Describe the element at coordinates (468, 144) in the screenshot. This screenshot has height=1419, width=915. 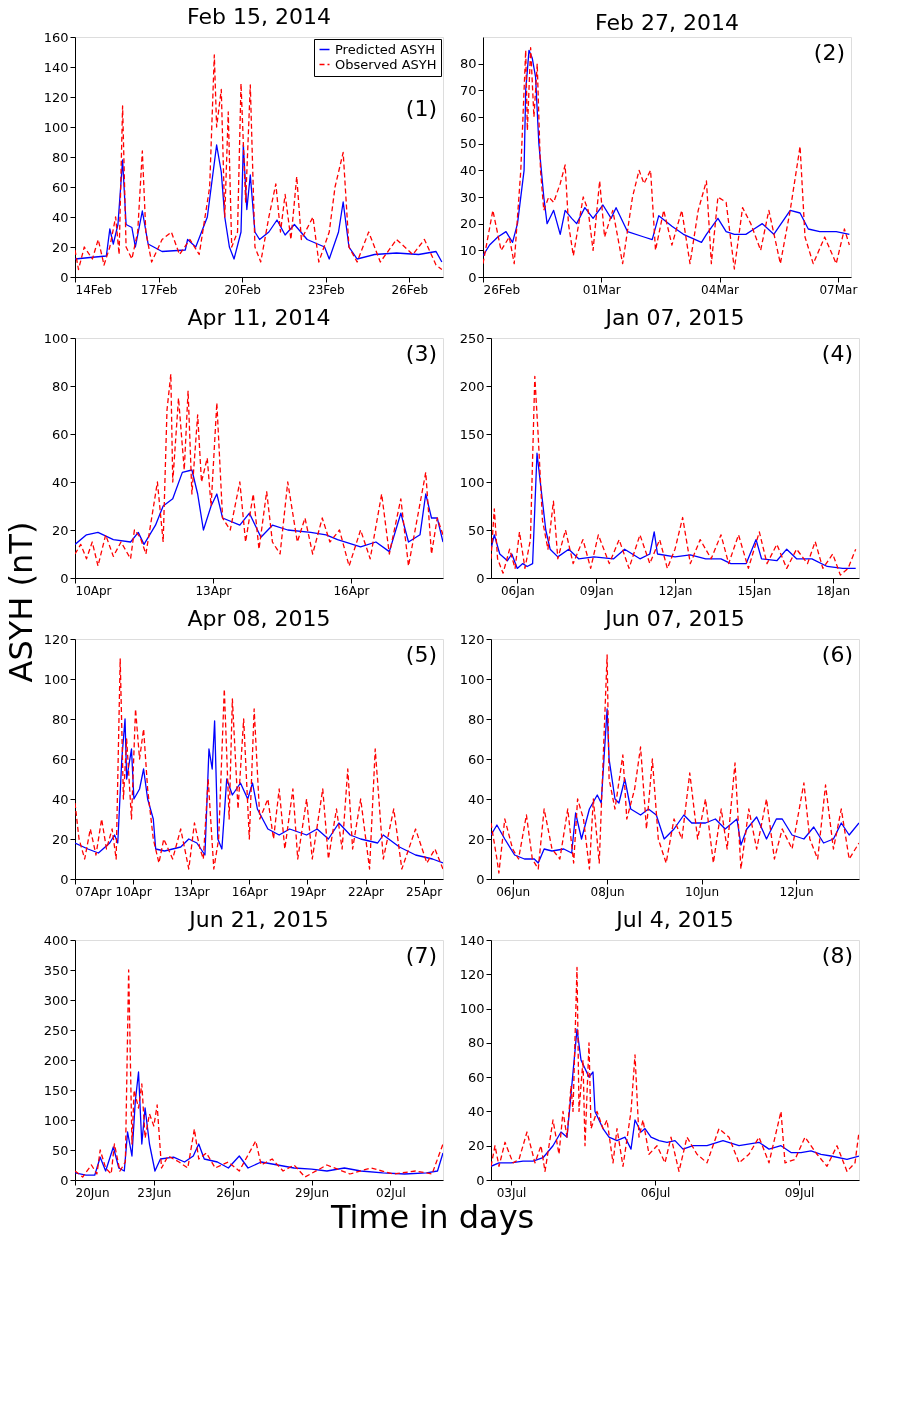
I see `y-tick-label: 50` at that location.